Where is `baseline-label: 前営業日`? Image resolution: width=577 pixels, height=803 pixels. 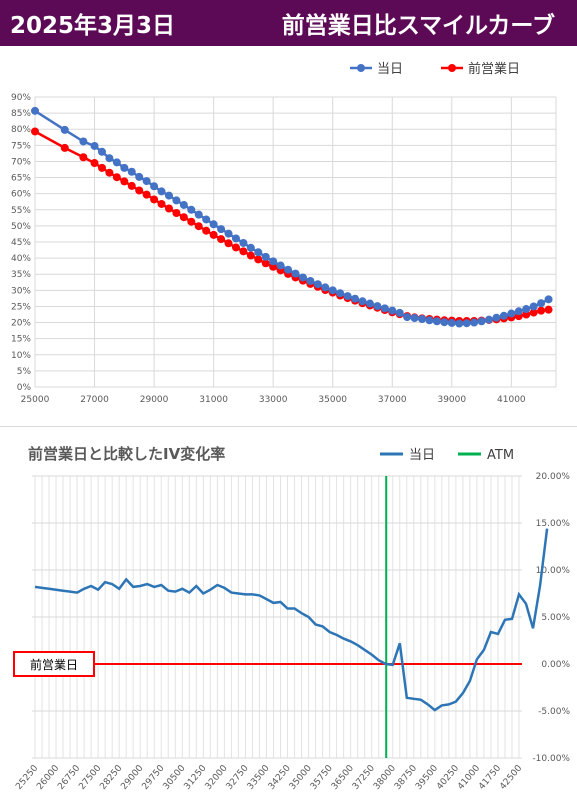 baseline-label: 前営業日 is located at coordinates (54, 664).